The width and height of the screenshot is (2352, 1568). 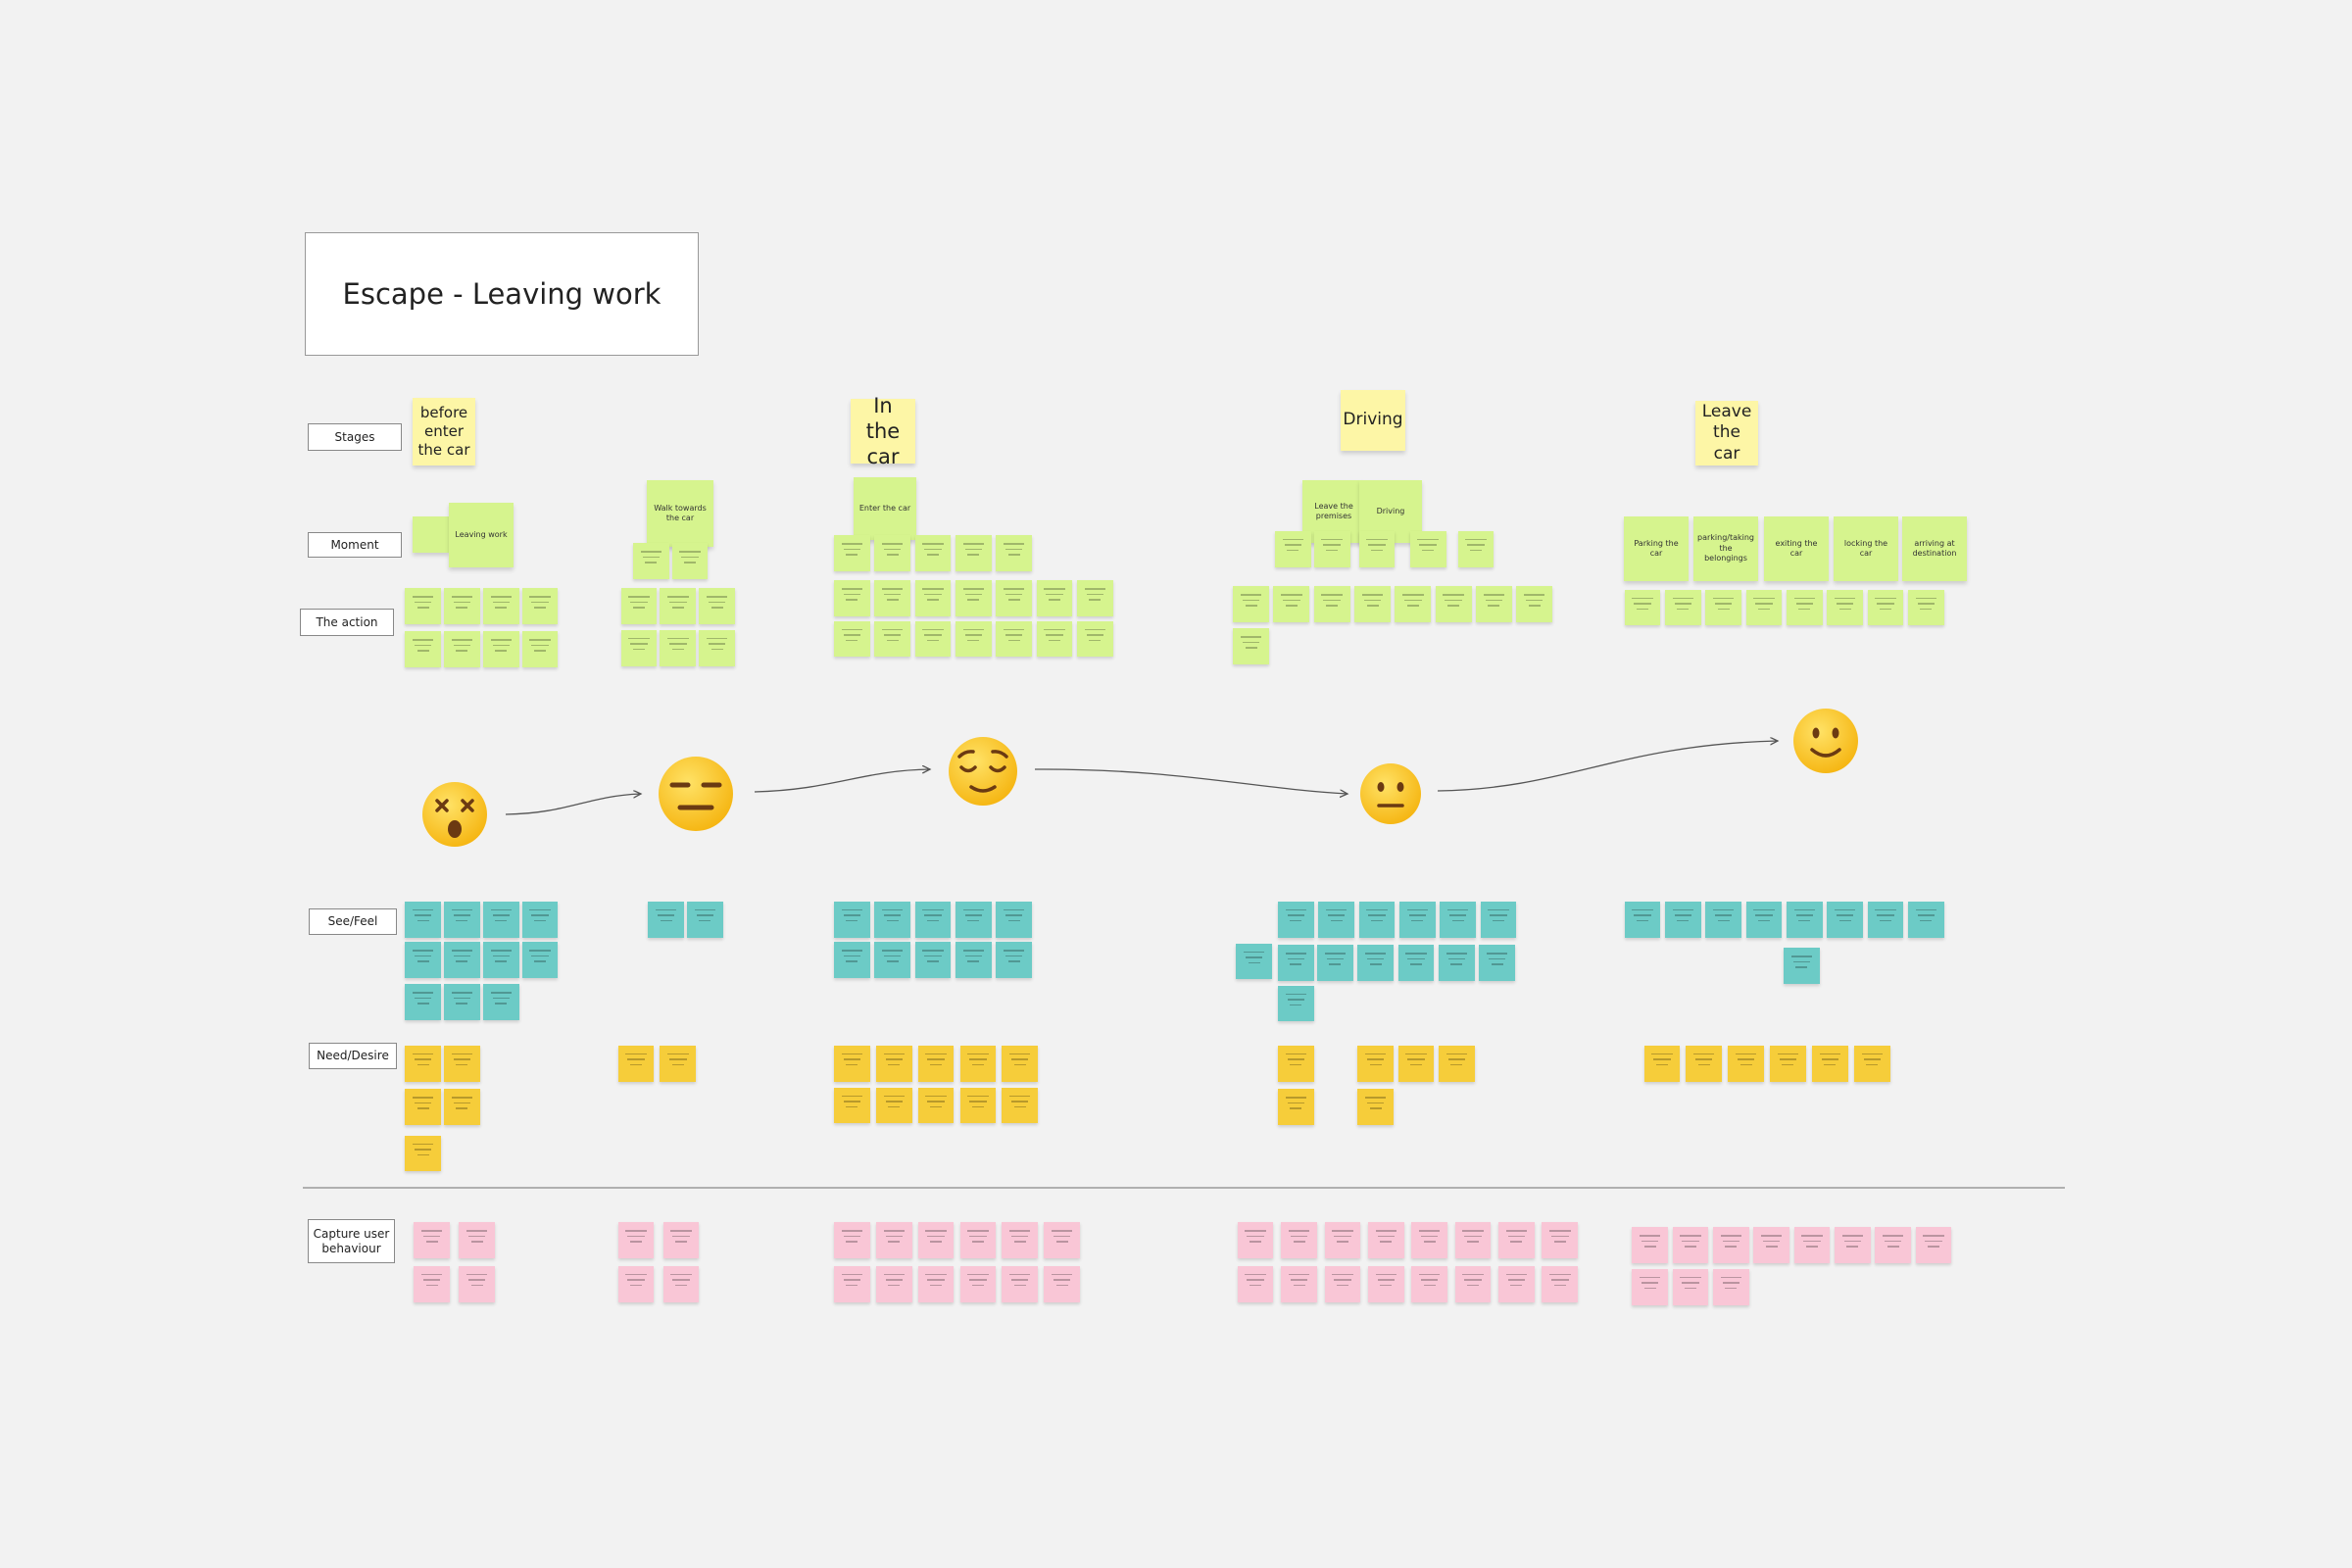 What do you see at coordinates (1934, 548) in the screenshot?
I see `moment-sticky: arriving at destination` at bounding box center [1934, 548].